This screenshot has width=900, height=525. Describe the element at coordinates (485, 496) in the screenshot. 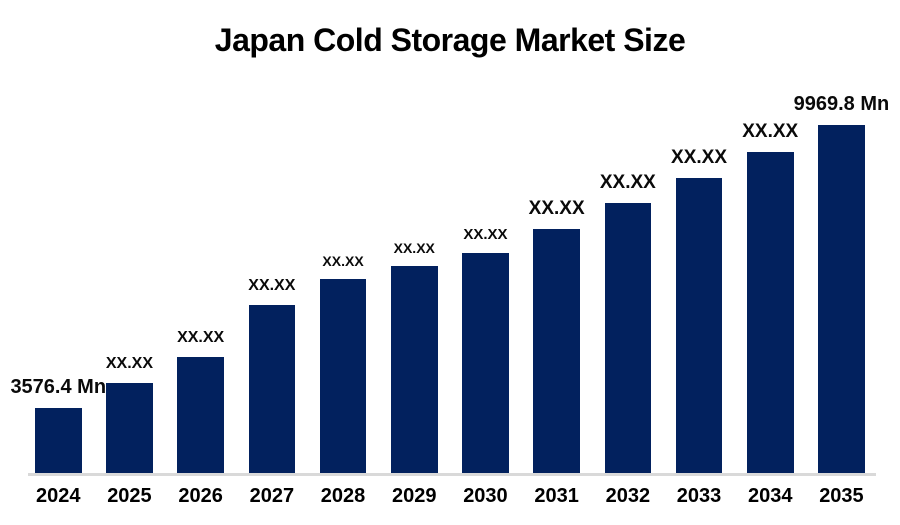

I see `x-tick-2030: 2030` at that location.